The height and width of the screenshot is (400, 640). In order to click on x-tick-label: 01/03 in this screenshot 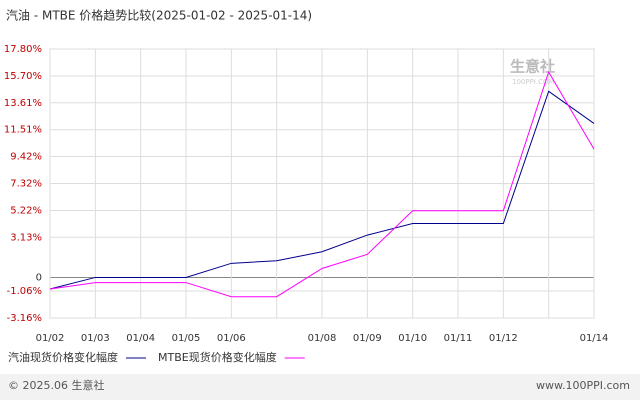, I will do `click(95, 338)`.